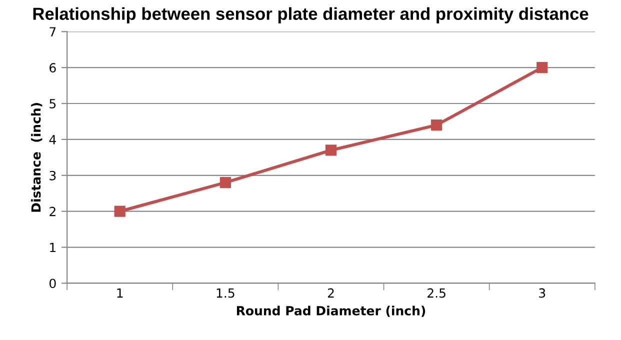 Image resolution: width=621 pixels, height=340 pixels. I want to click on y-tick-label: 3, so click(53, 175).